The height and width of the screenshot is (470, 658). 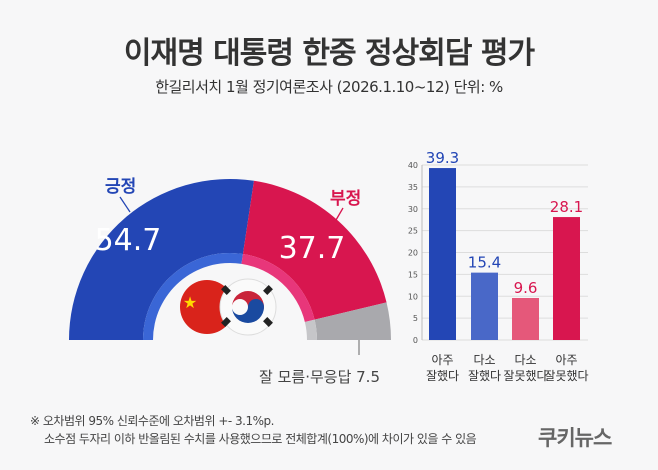 What do you see at coordinates (339, 214) in the screenshot?
I see `leader-negative` at bounding box center [339, 214].